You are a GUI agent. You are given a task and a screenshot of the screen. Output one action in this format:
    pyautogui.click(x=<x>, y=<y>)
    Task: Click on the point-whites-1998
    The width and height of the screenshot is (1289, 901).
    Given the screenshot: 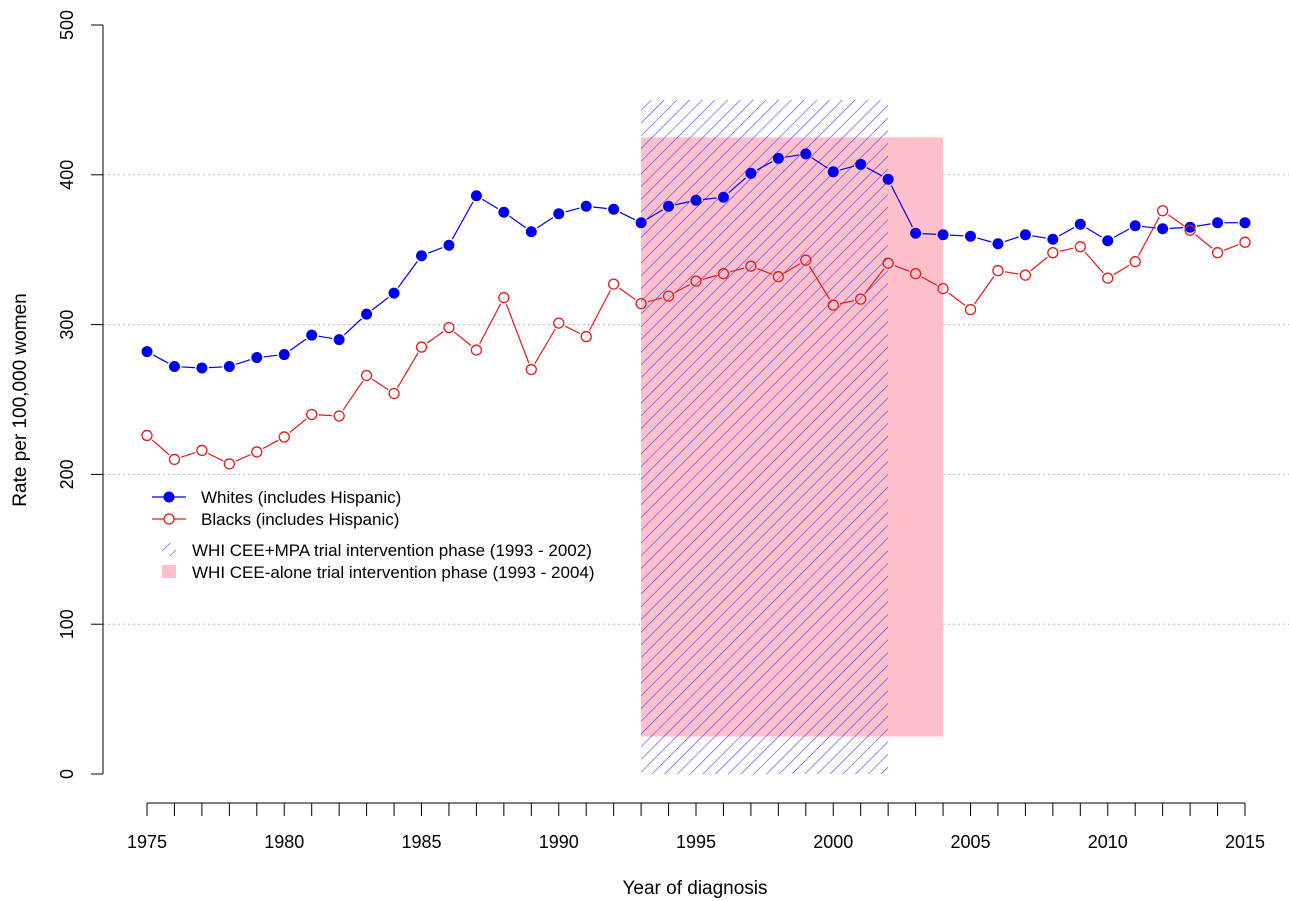 What is the action you would take?
    pyautogui.click(x=778, y=158)
    